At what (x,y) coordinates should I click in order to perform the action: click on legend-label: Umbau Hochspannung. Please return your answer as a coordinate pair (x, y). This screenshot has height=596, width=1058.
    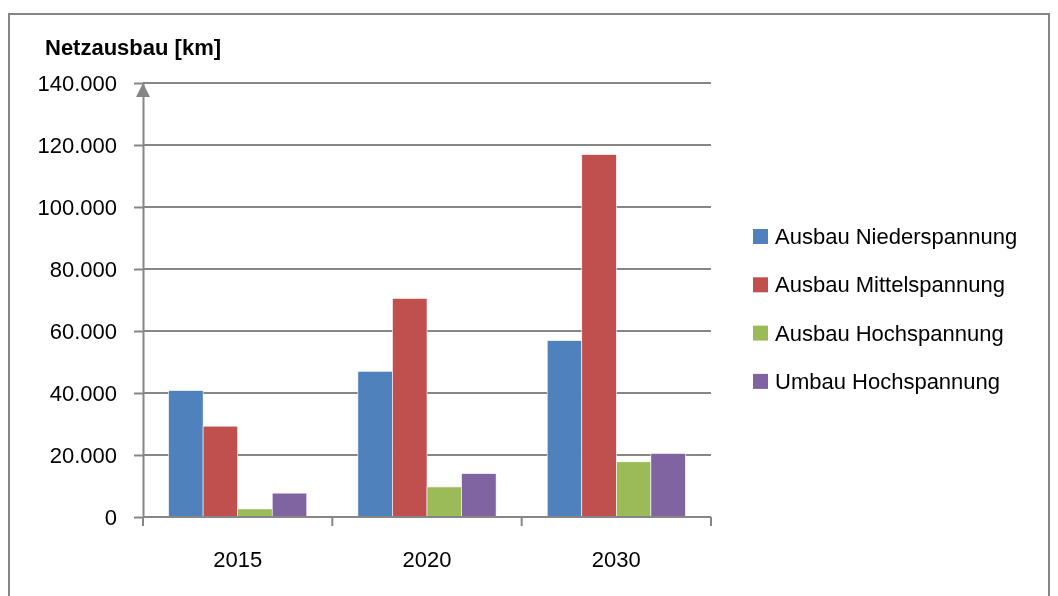
    Looking at the image, I should click on (888, 381).